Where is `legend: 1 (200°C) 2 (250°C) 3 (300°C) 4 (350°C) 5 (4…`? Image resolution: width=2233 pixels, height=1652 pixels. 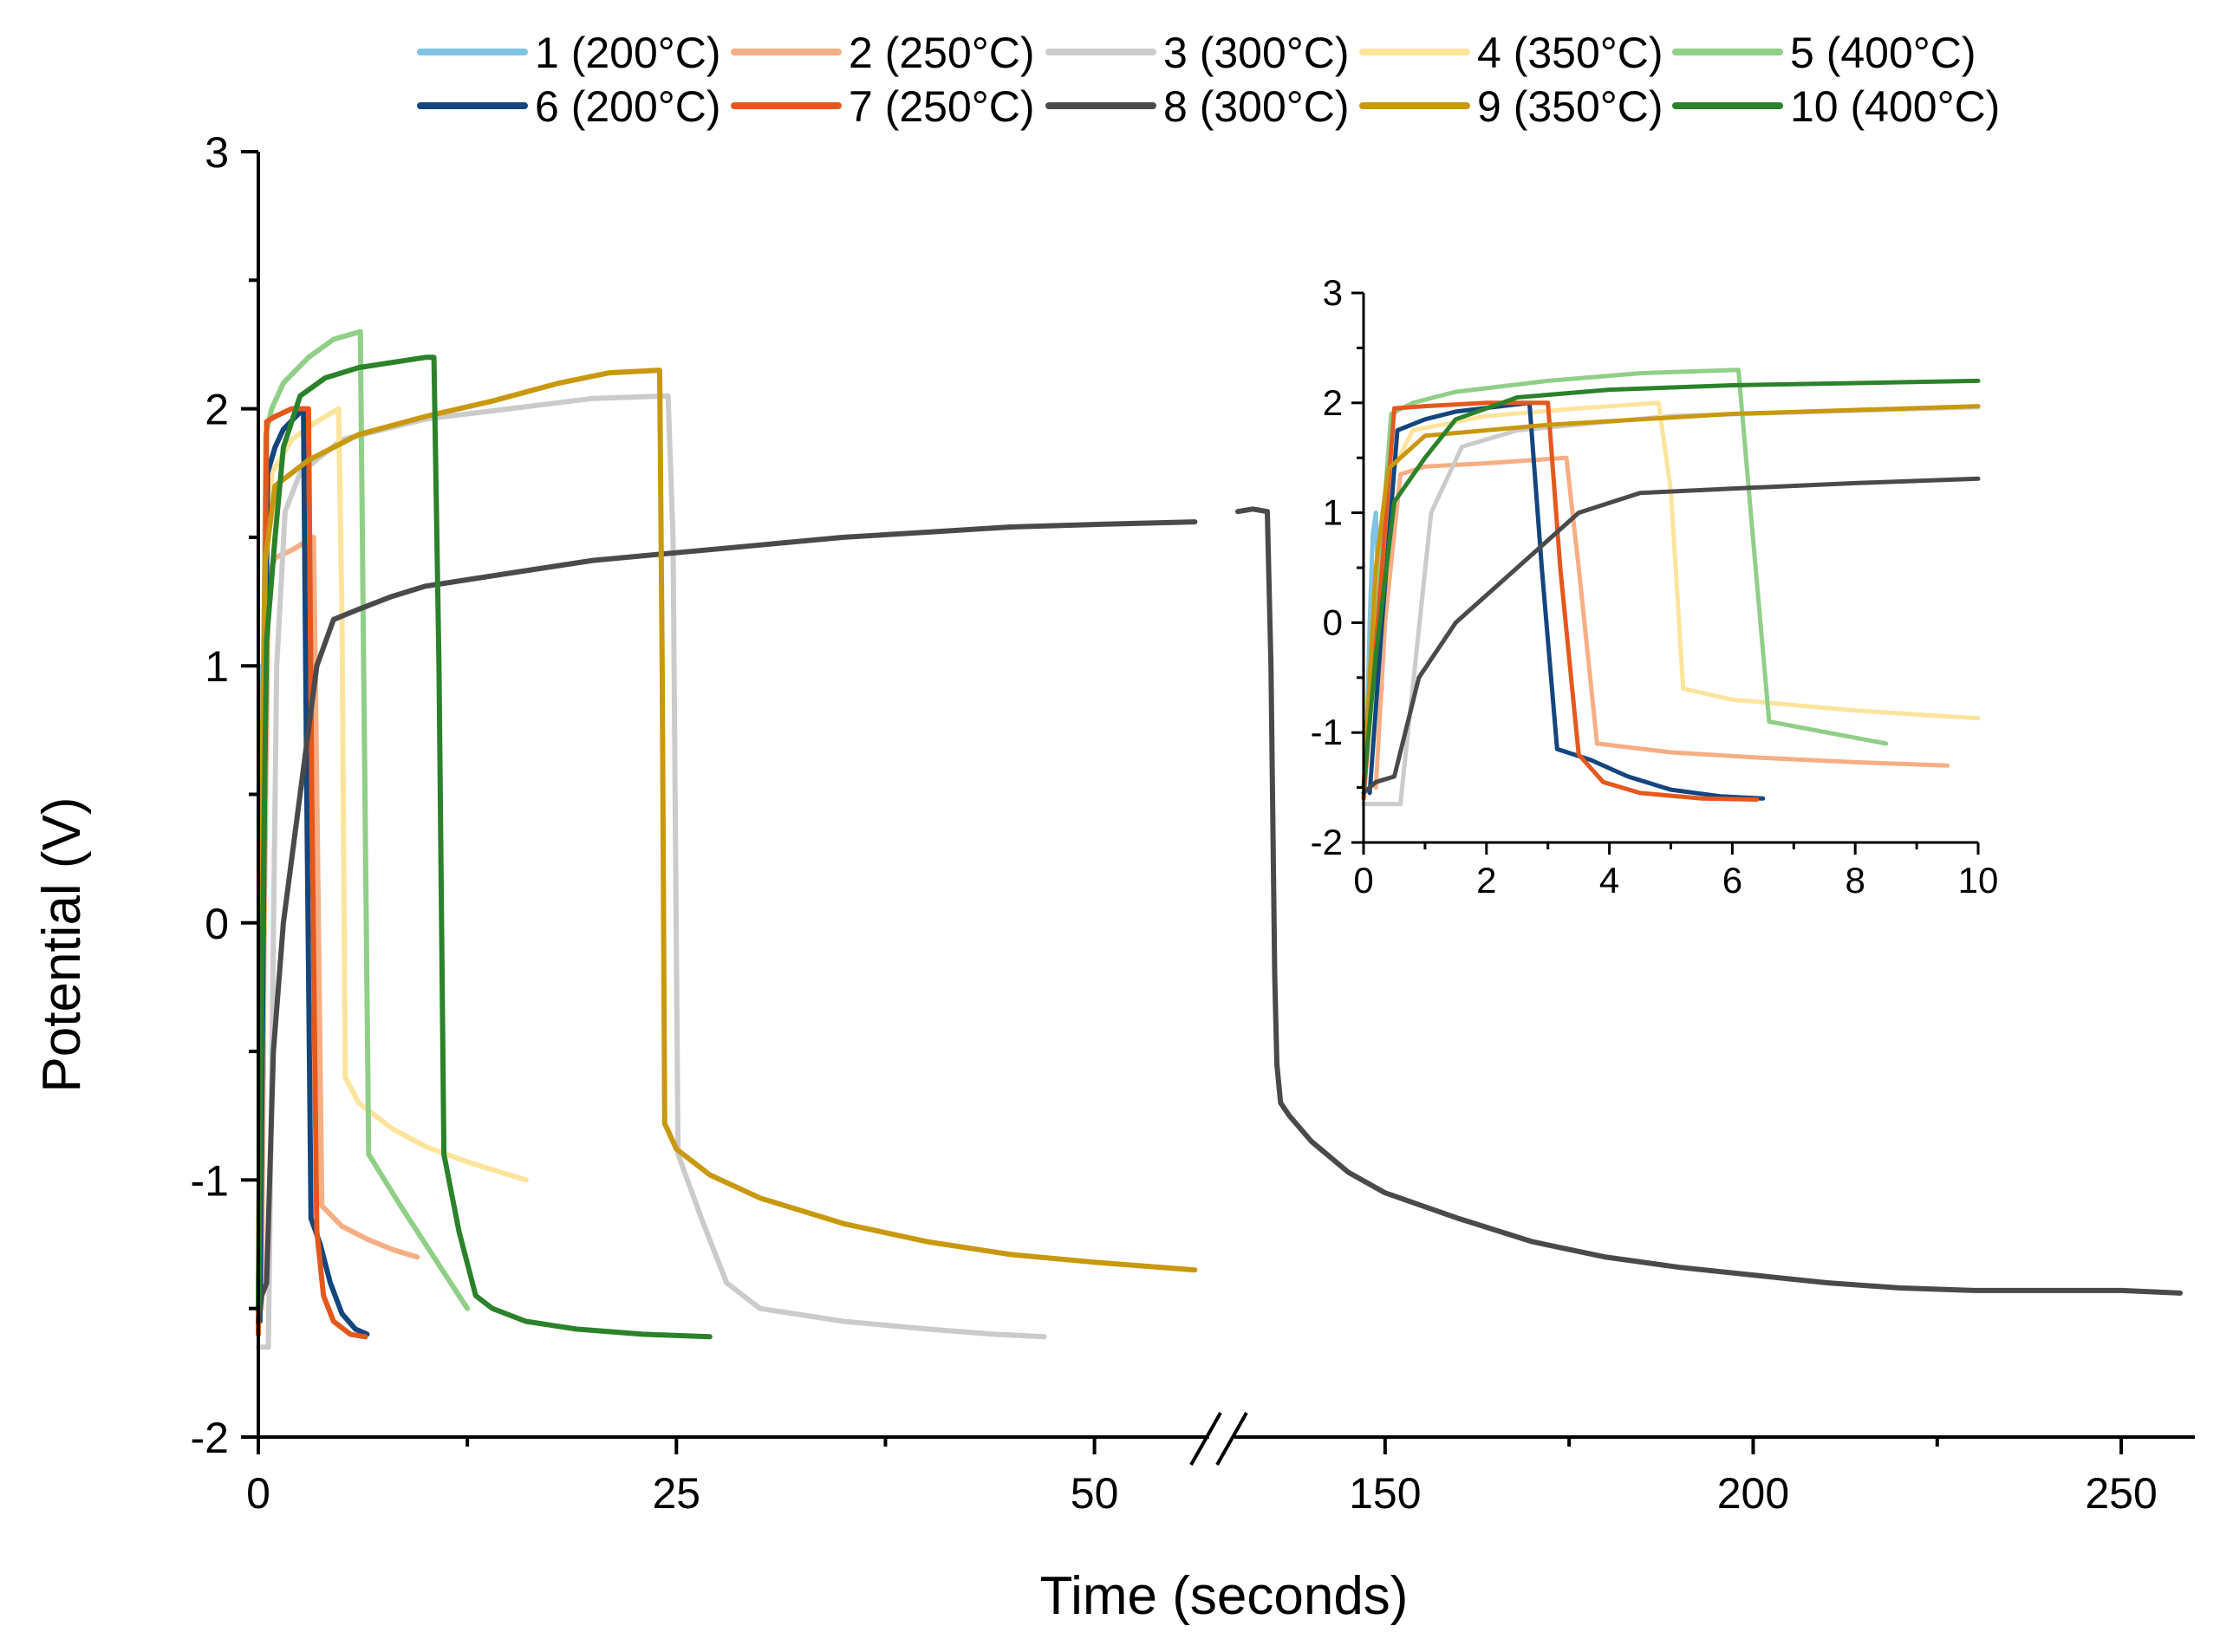 legend: 1 (200°C) 2 (250°C) 3 (300°C) 4 (350°C) 5 (4… is located at coordinates (1208, 80).